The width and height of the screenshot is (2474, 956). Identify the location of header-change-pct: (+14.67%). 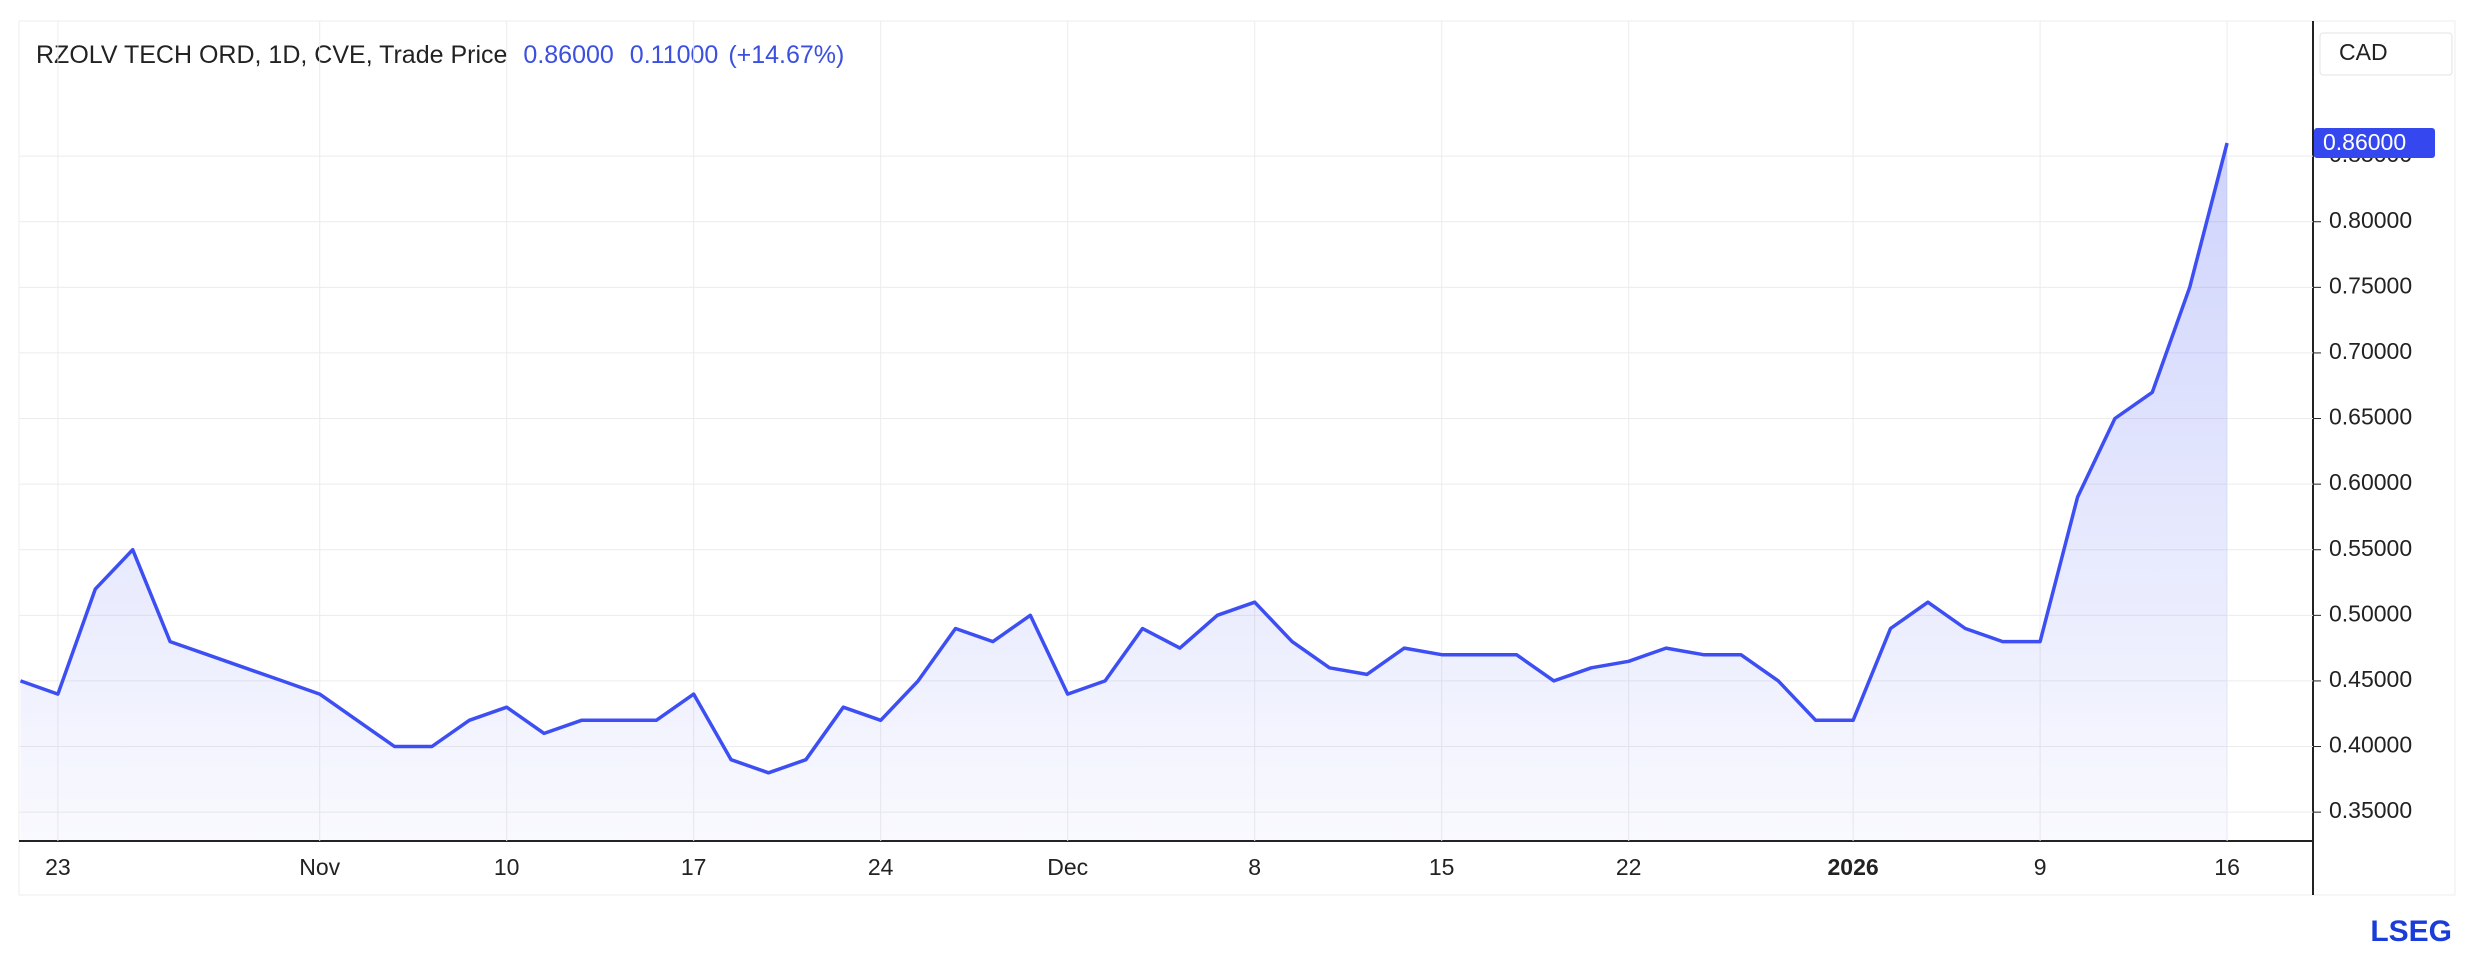
(786, 55).